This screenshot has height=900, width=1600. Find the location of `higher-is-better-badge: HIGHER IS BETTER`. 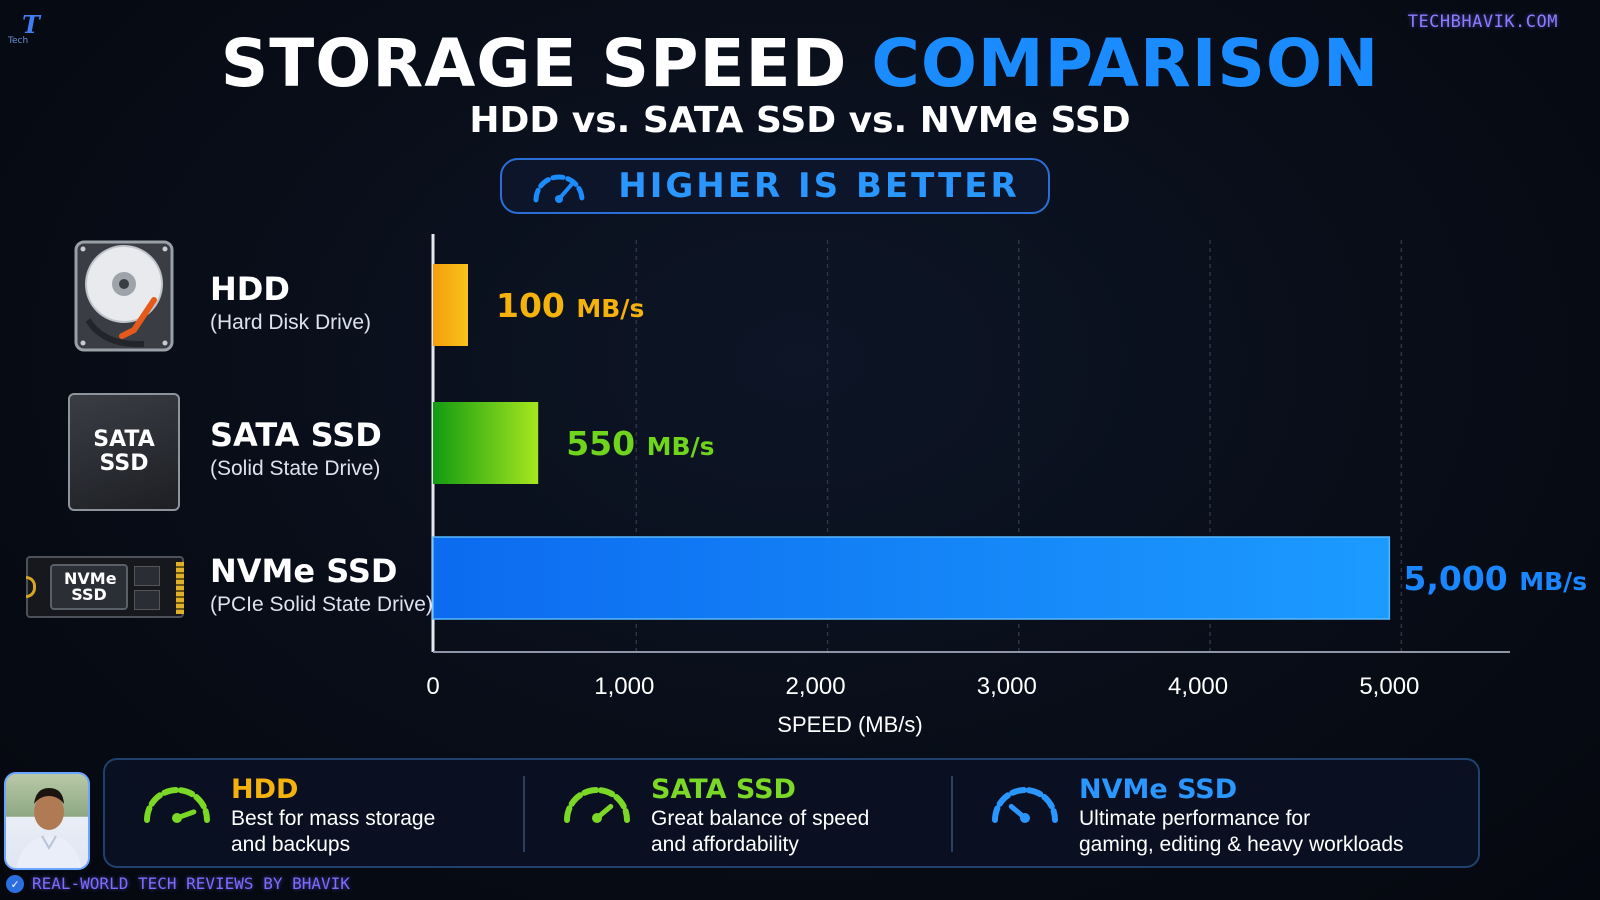

higher-is-better-badge: HIGHER IS BETTER is located at coordinates (775, 186).